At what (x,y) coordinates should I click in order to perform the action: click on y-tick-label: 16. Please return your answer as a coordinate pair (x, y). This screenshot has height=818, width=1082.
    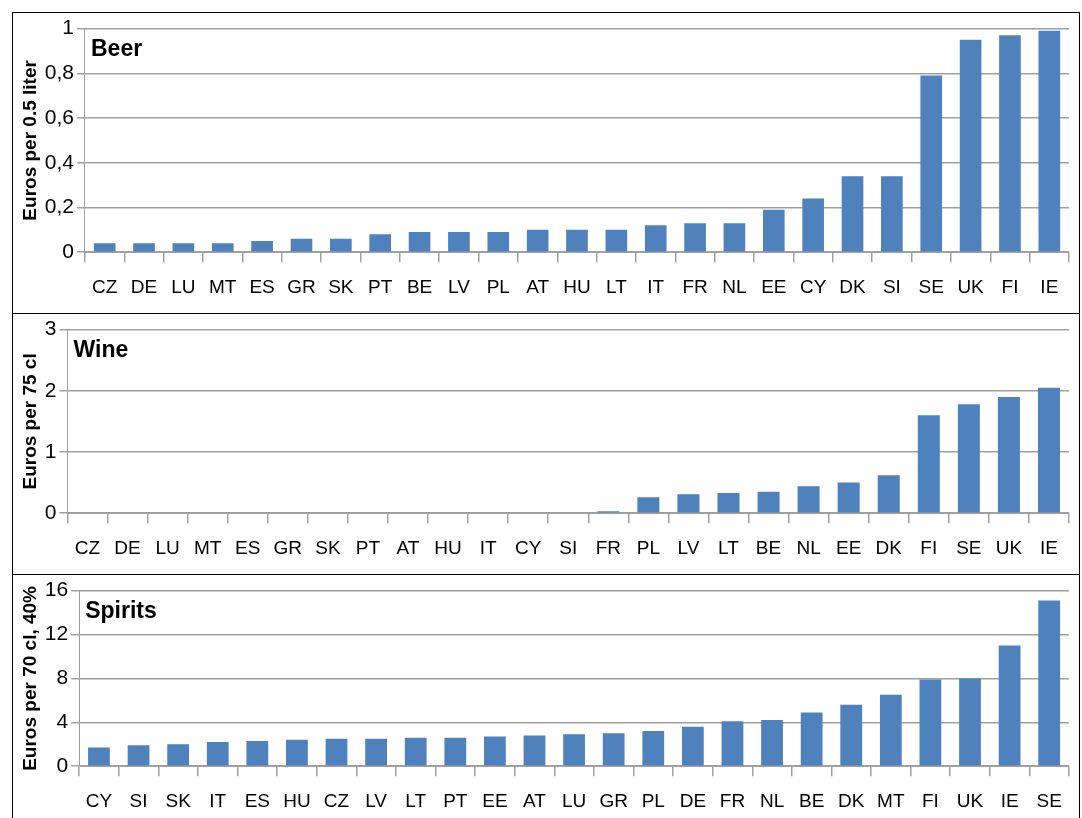
    Looking at the image, I should click on (56, 589).